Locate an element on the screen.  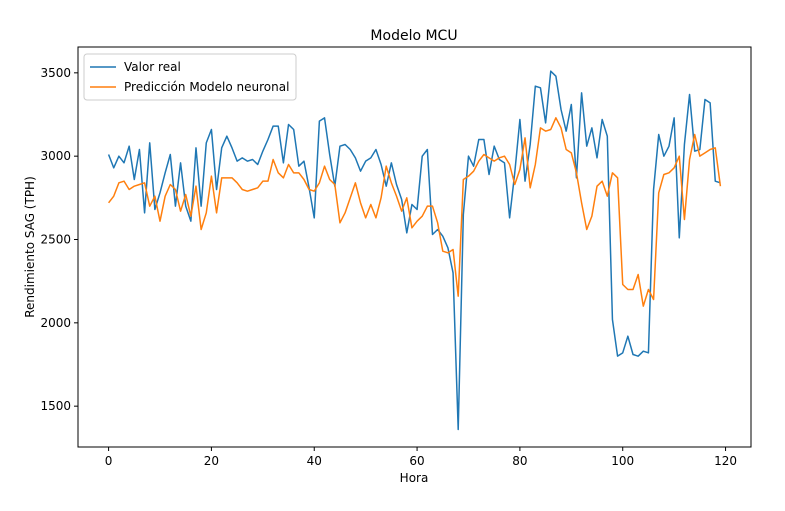
x-tick-label: 120 is located at coordinates (725, 461).